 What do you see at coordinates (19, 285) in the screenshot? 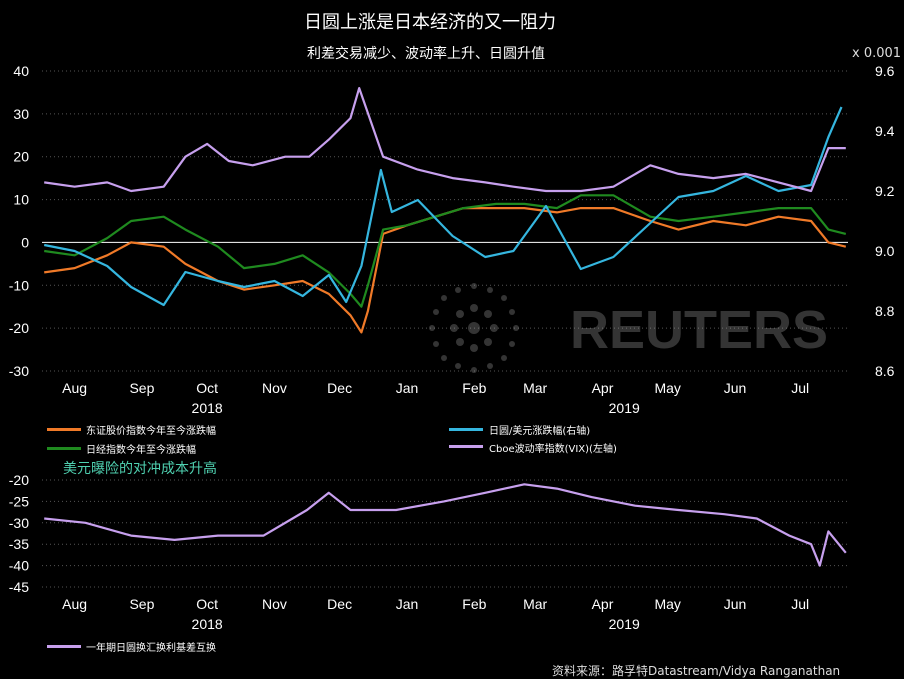
I see `y-left-tick-label: -10` at bounding box center [19, 285].